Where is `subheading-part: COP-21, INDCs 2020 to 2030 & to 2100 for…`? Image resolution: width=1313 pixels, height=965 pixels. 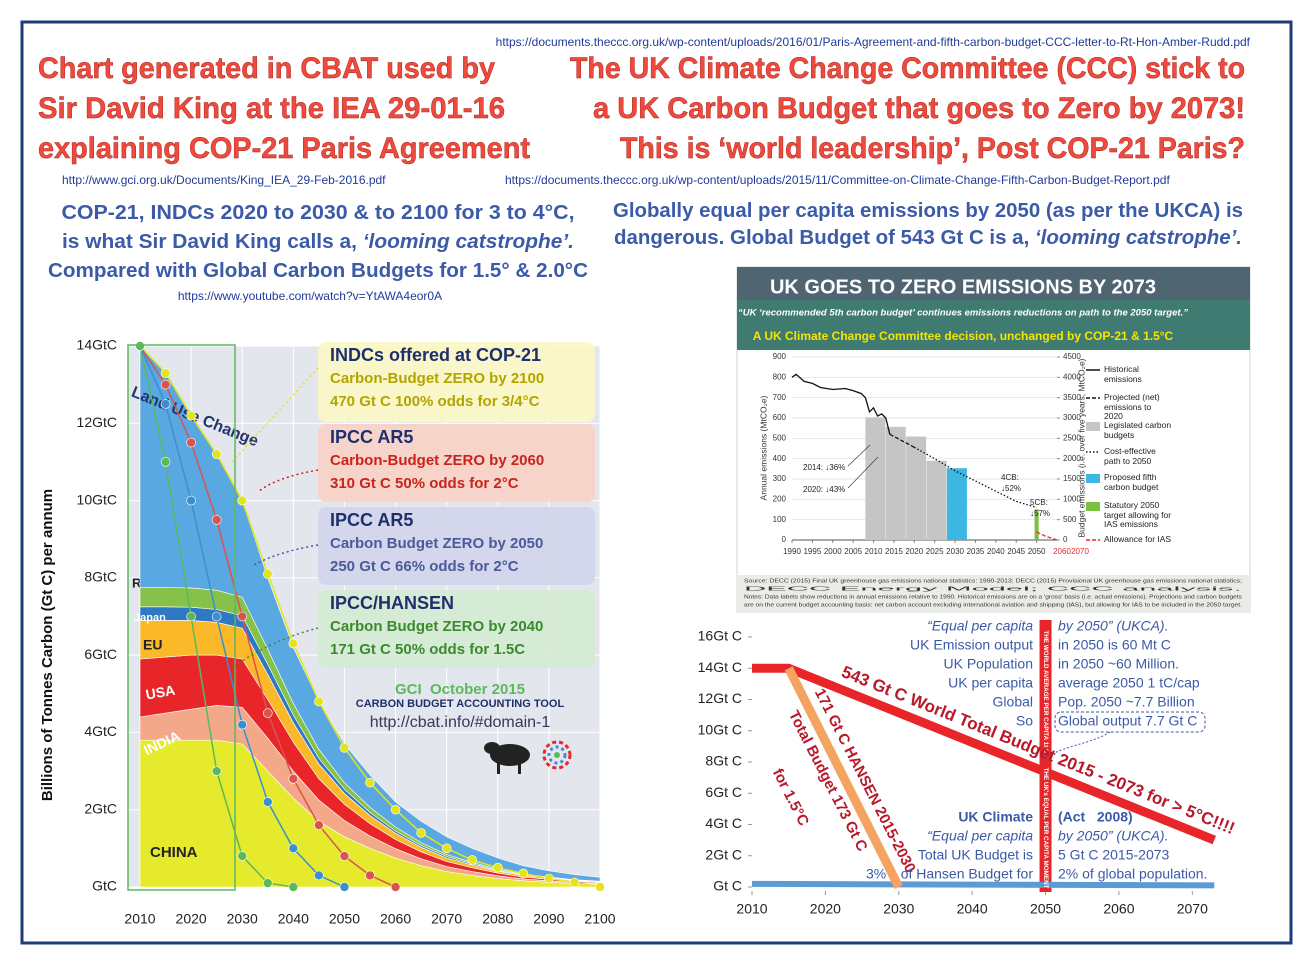 subheading-part: COP-21, INDCs 2020 to 2030 & to 2100 for… is located at coordinates (318, 213).